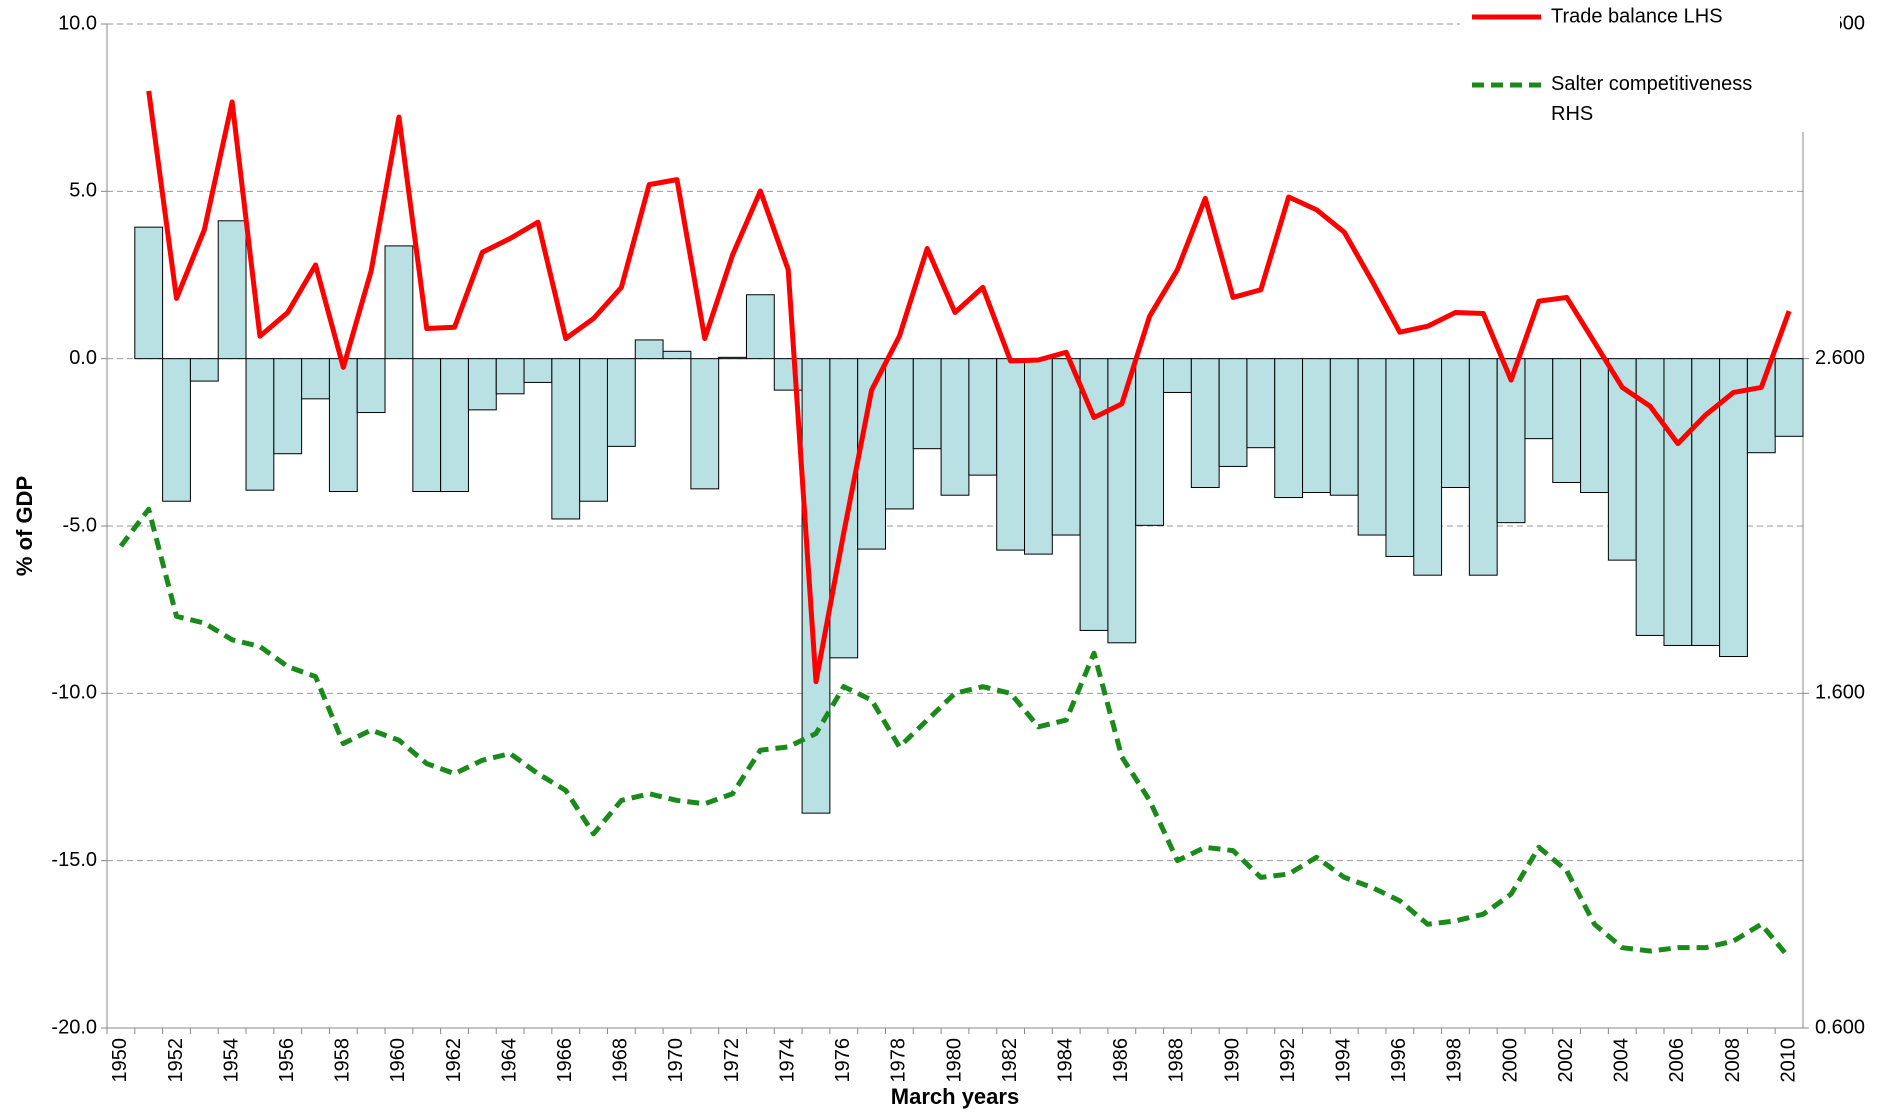 This screenshot has height=1118, width=1903. Describe the element at coordinates (732, 1060) in the screenshot. I see `x-tick-label: 1972` at that location.